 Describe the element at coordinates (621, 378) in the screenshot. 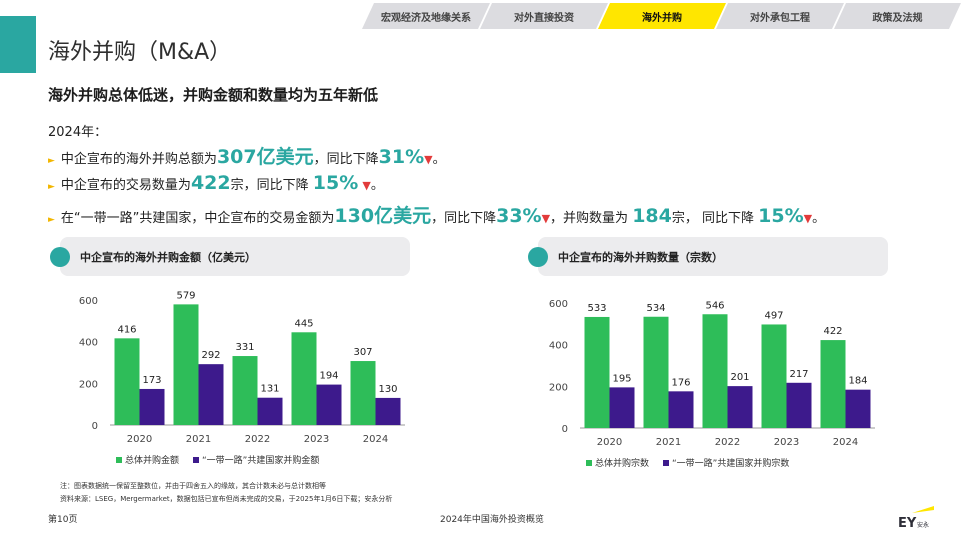

I see `data-label: 195` at that location.